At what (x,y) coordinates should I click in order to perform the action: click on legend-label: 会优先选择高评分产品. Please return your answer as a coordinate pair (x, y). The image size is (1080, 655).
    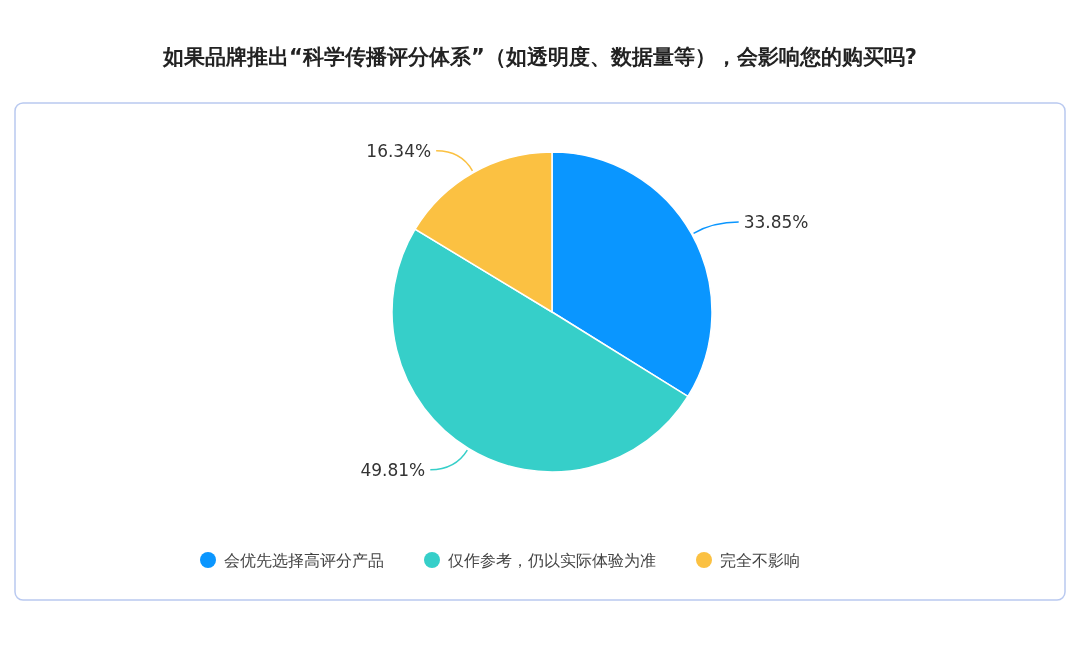
    Looking at the image, I should click on (304, 560).